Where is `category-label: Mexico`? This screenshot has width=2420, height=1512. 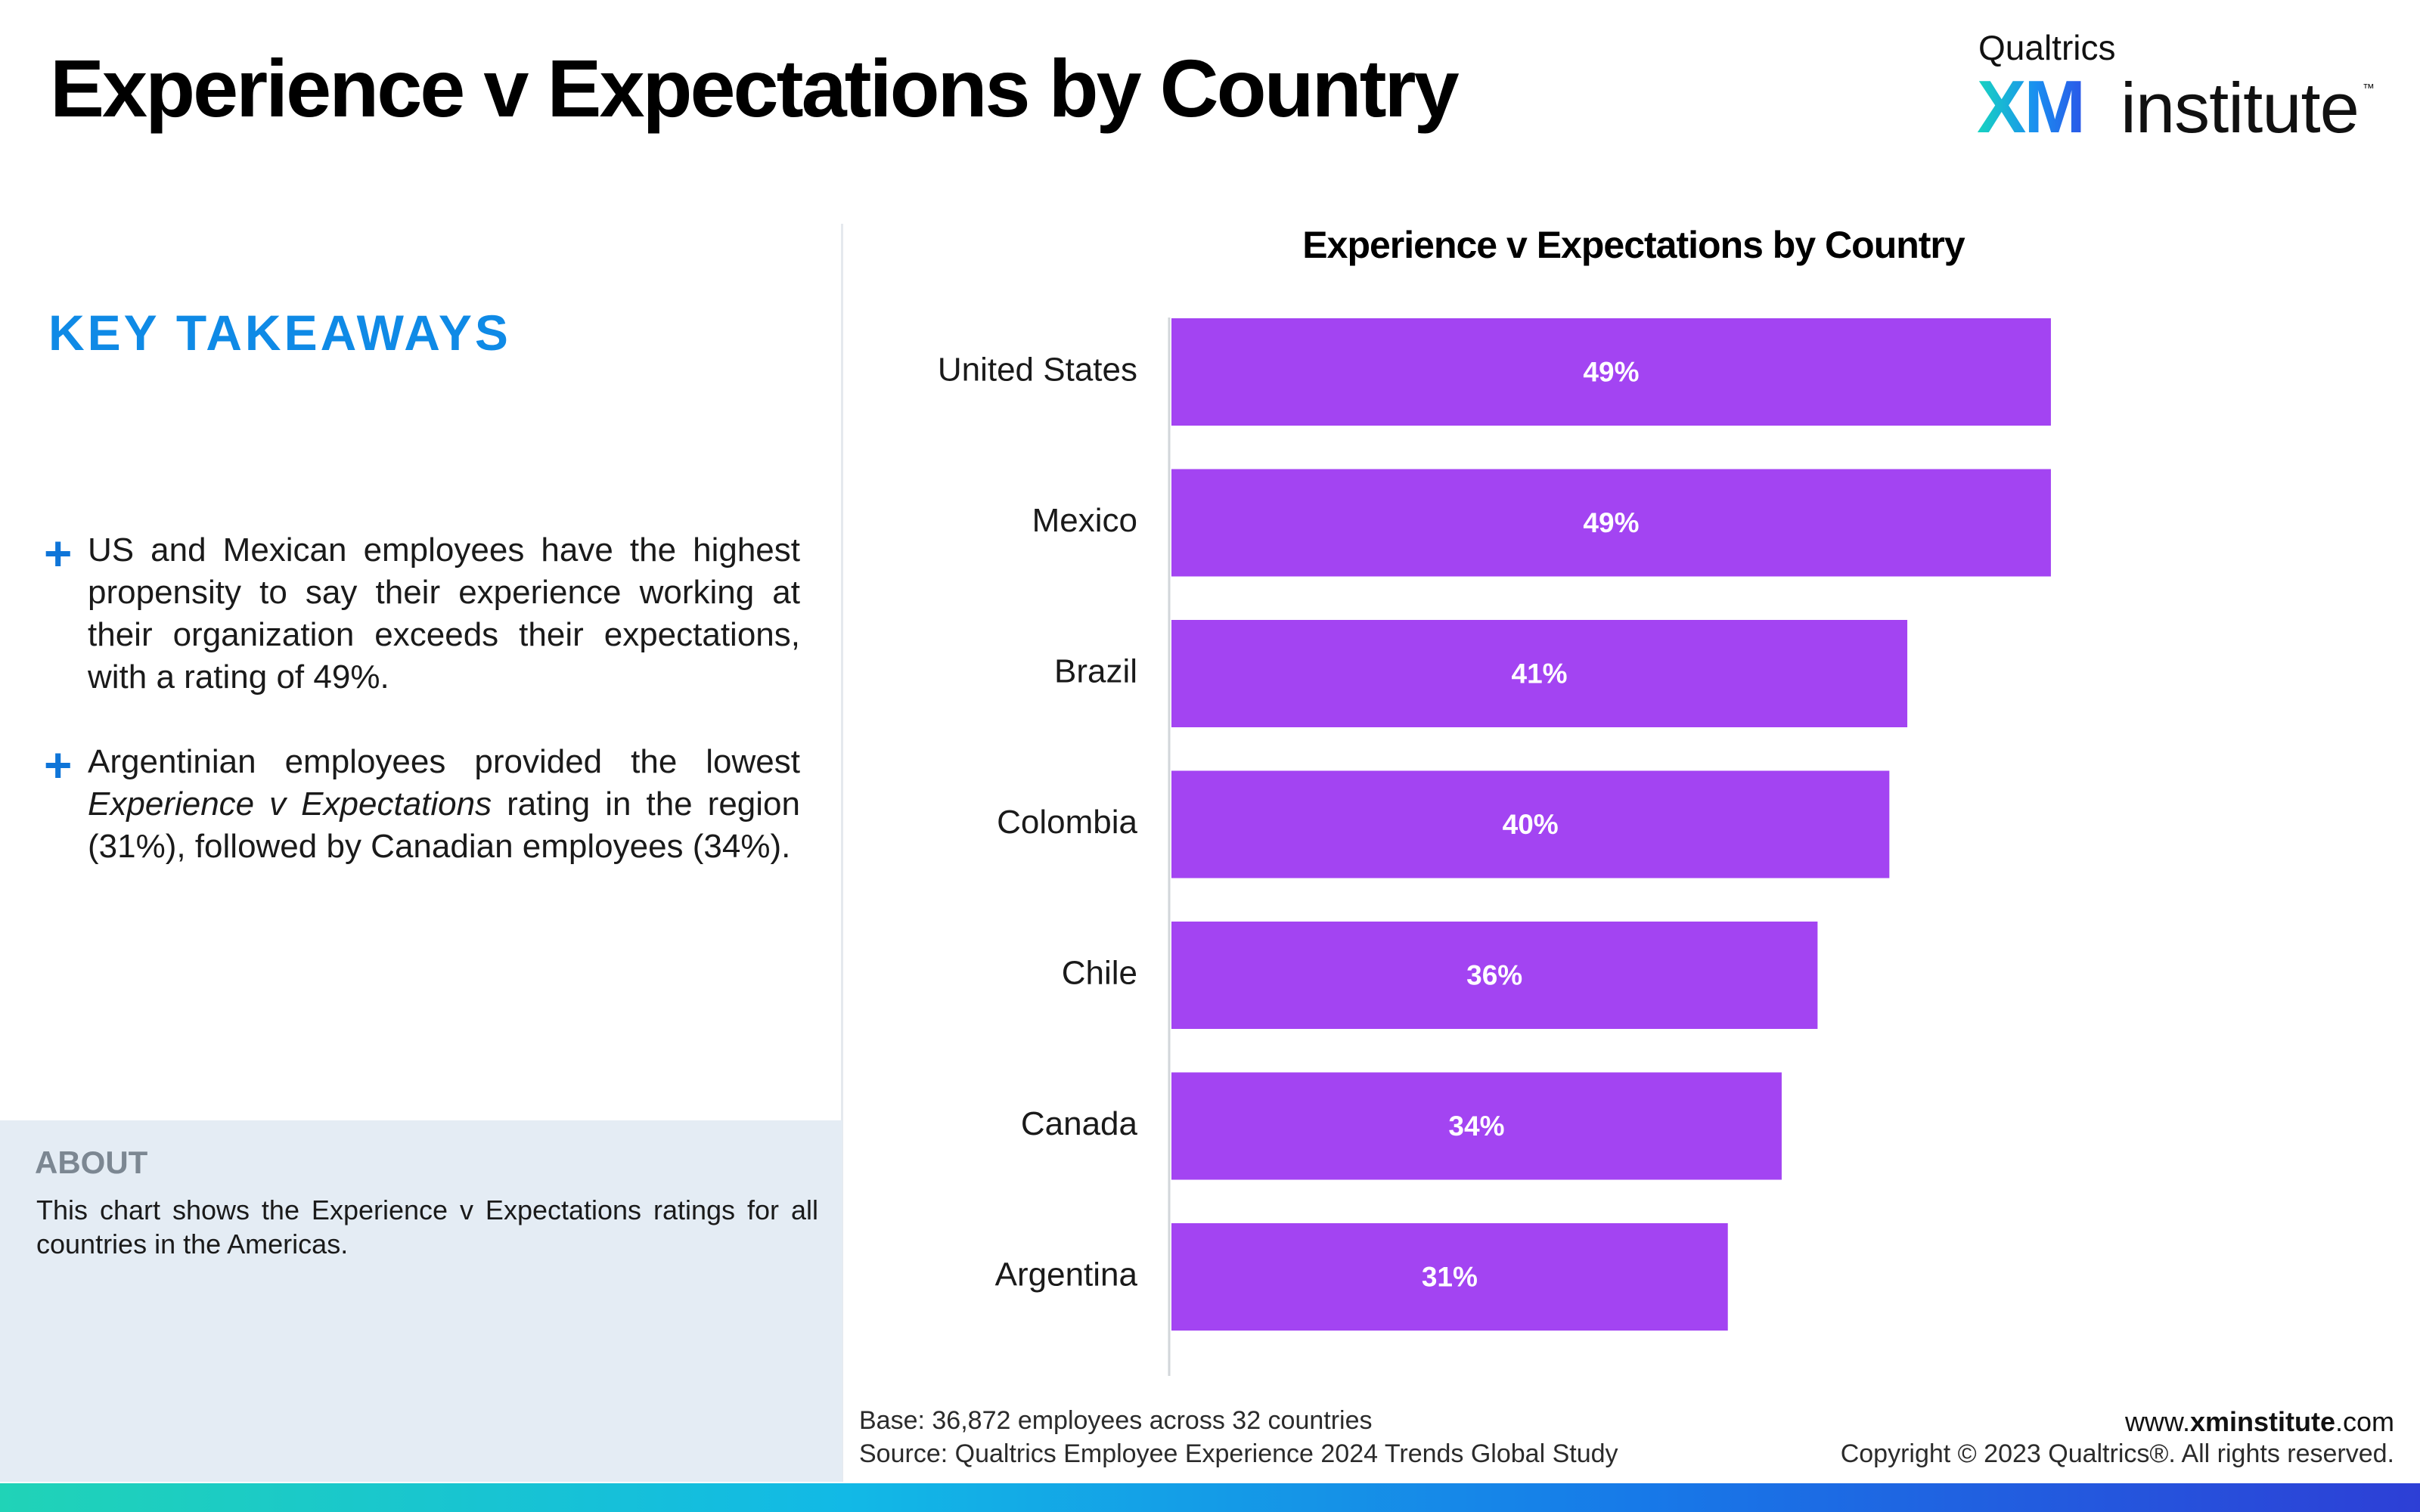
category-label: Mexico is located at coordinates (1084, 520).